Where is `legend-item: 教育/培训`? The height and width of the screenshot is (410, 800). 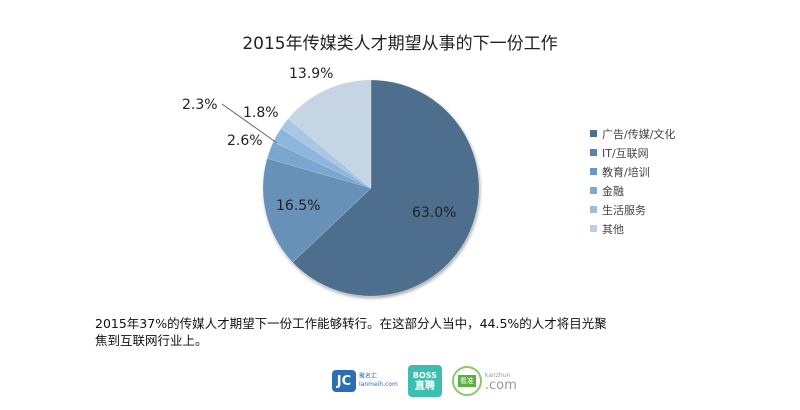
legend-item: 教育/培训 is located at coordinates (632, 171).